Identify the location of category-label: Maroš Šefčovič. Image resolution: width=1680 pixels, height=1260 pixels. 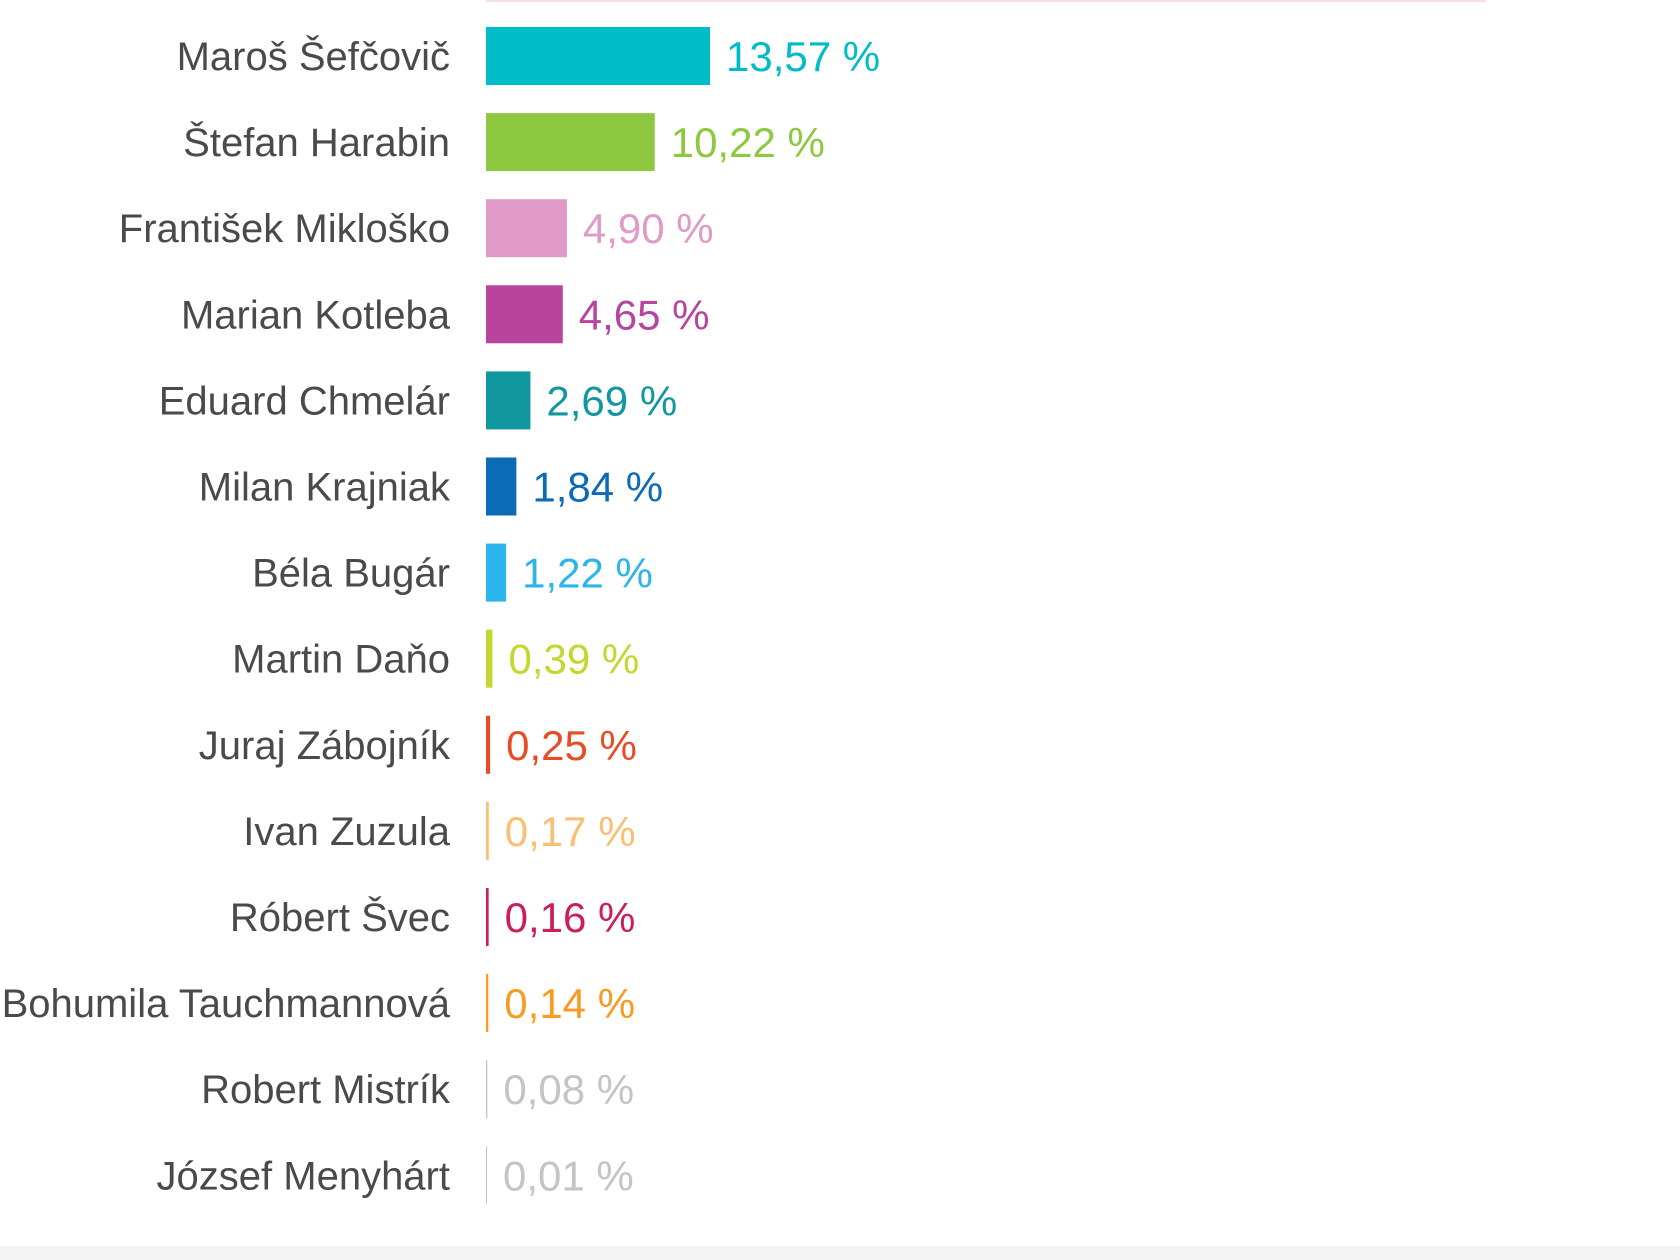
(313, 56).